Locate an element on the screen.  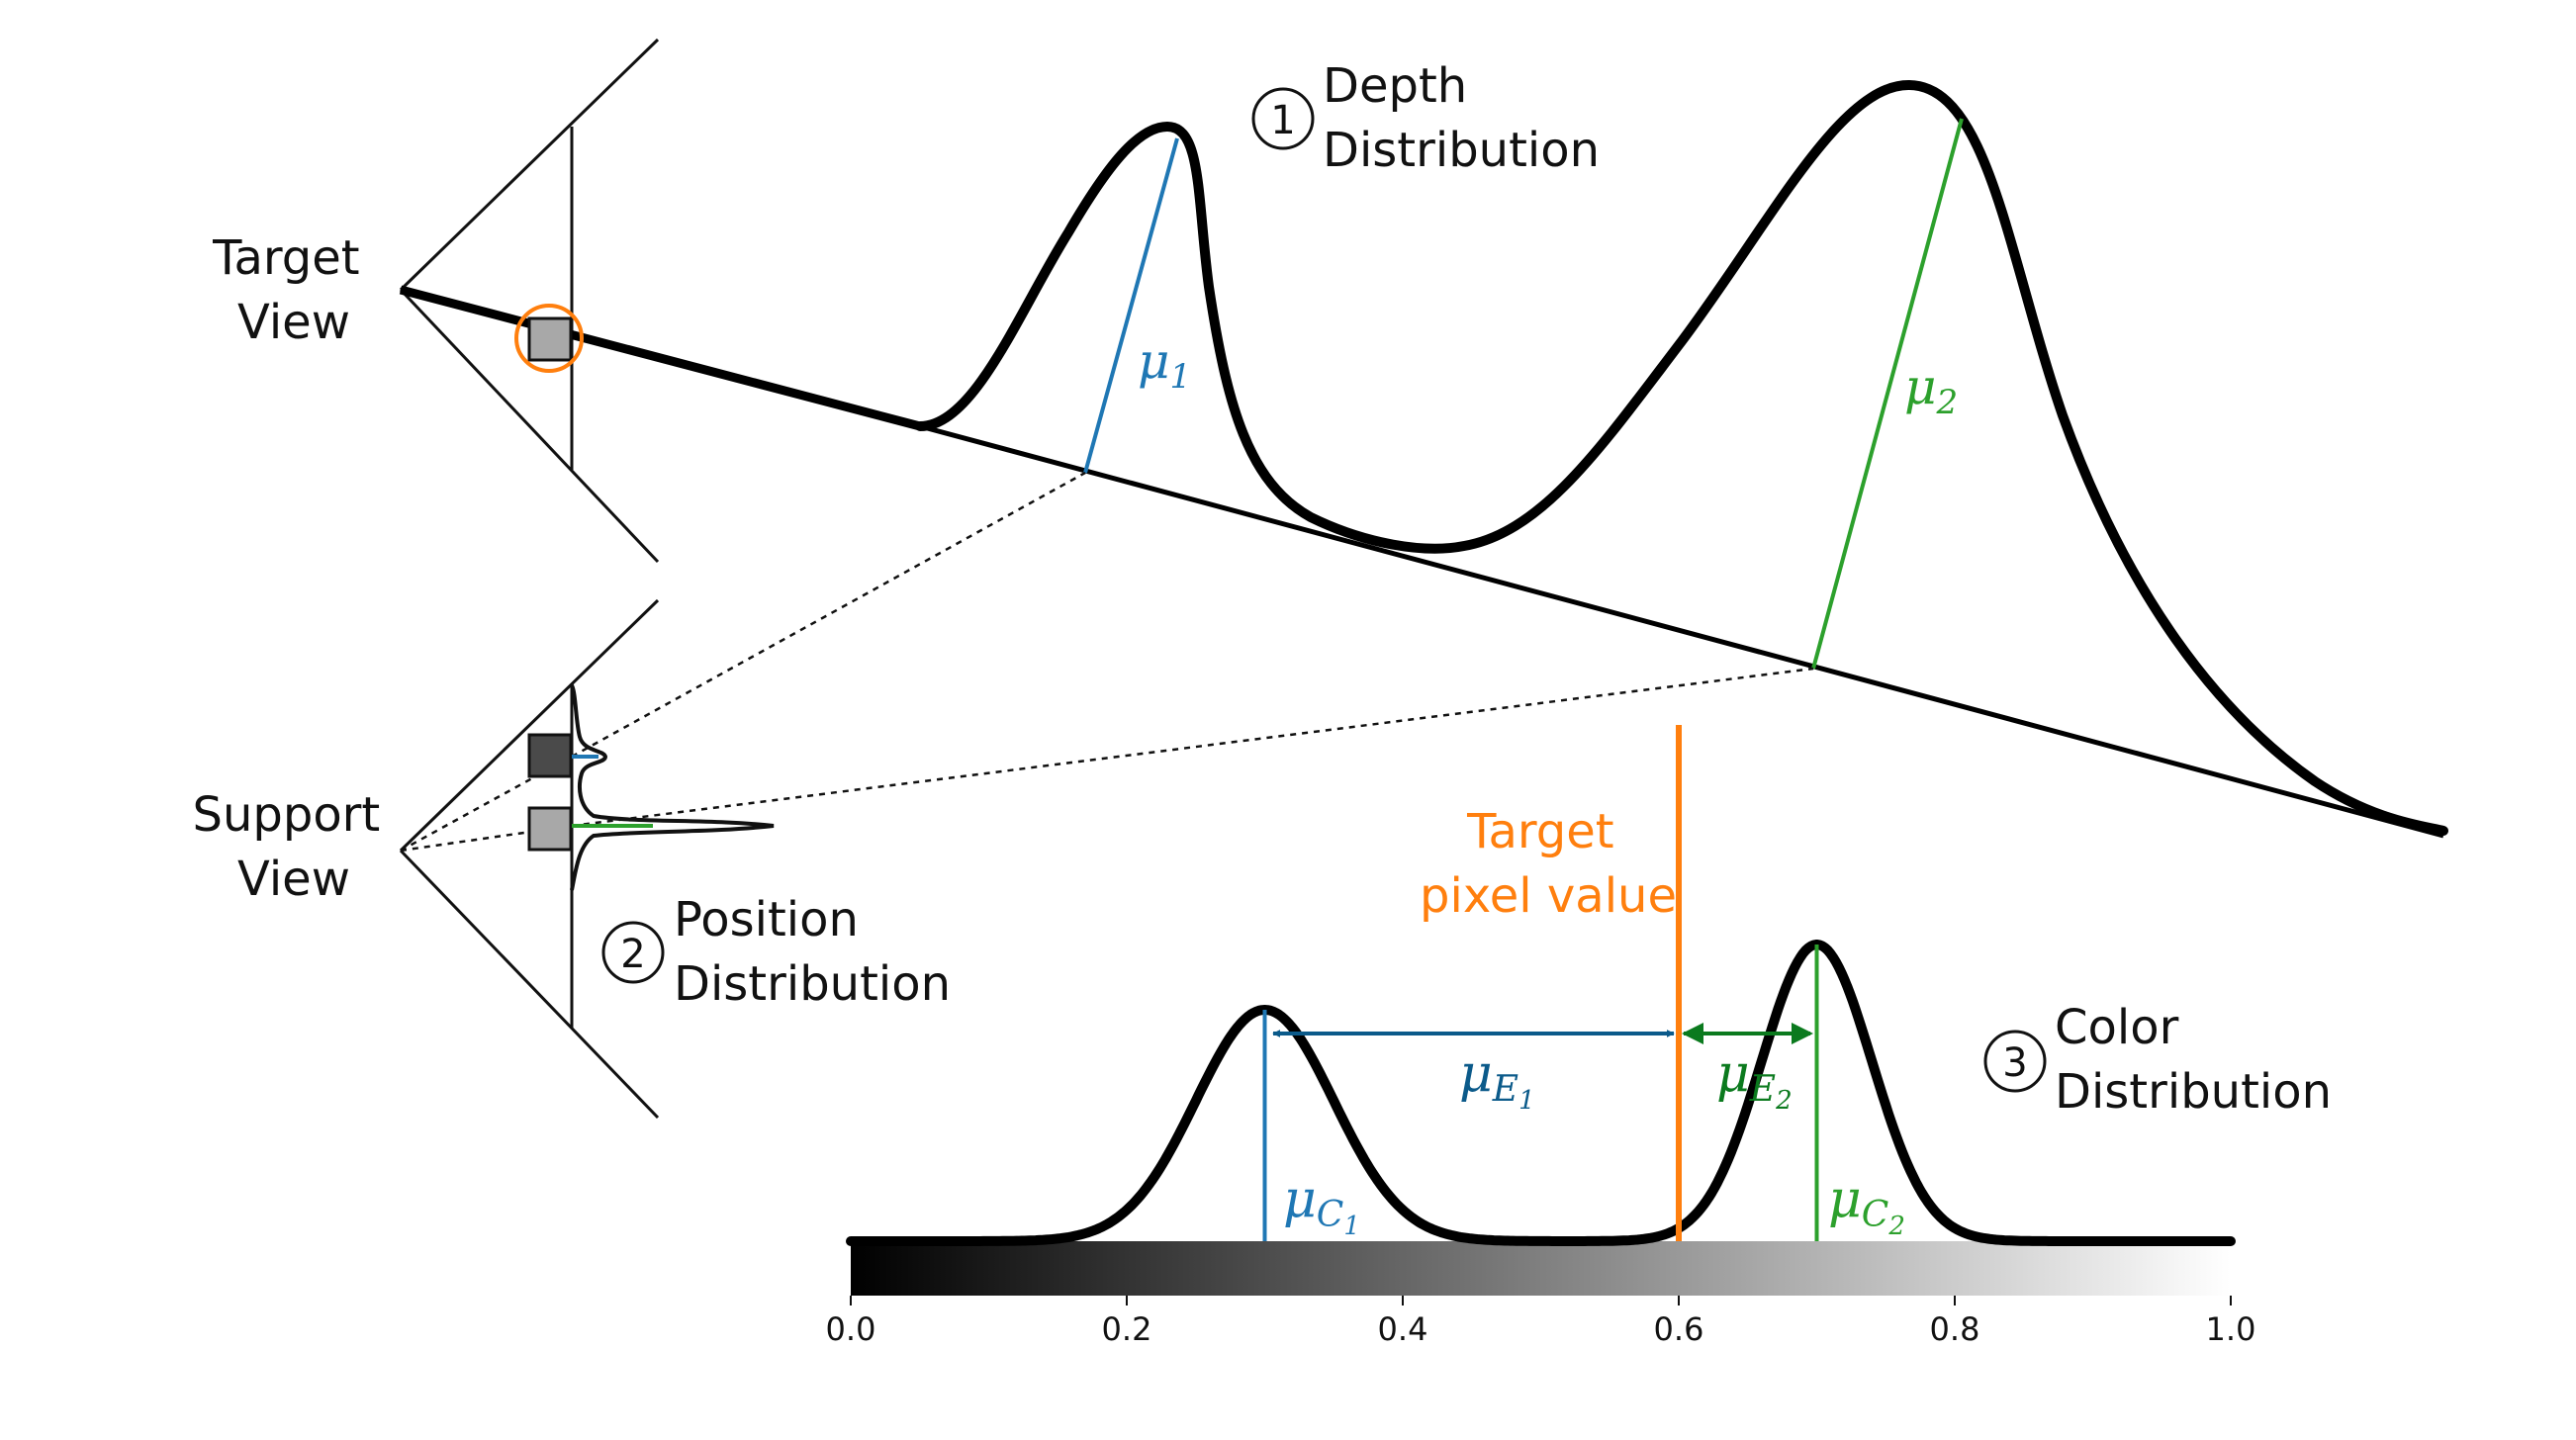
depth-distribution-label: 1 Depth Distribution is located at coordinates (1426, 118).